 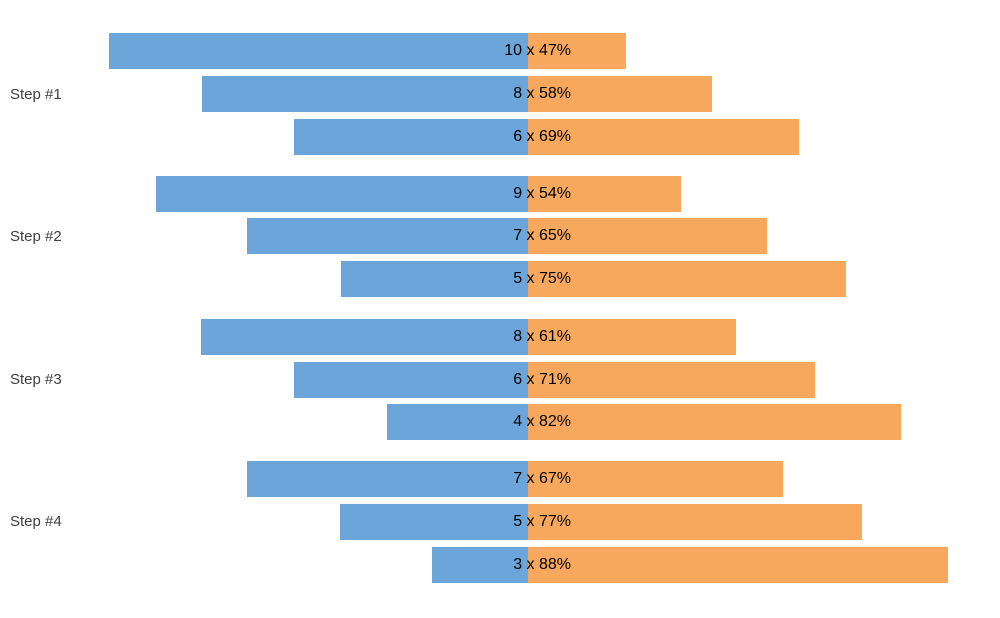 What do you see at coordinates (542, 136) in the screenshot?
I see `bar-value-label: 6 x 69%` at bounding box center [542, 136].